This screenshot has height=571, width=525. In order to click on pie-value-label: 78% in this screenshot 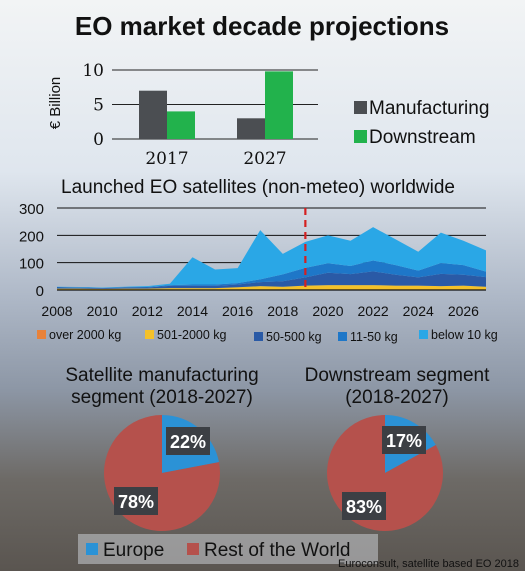, I will do `click(136, 502)`.